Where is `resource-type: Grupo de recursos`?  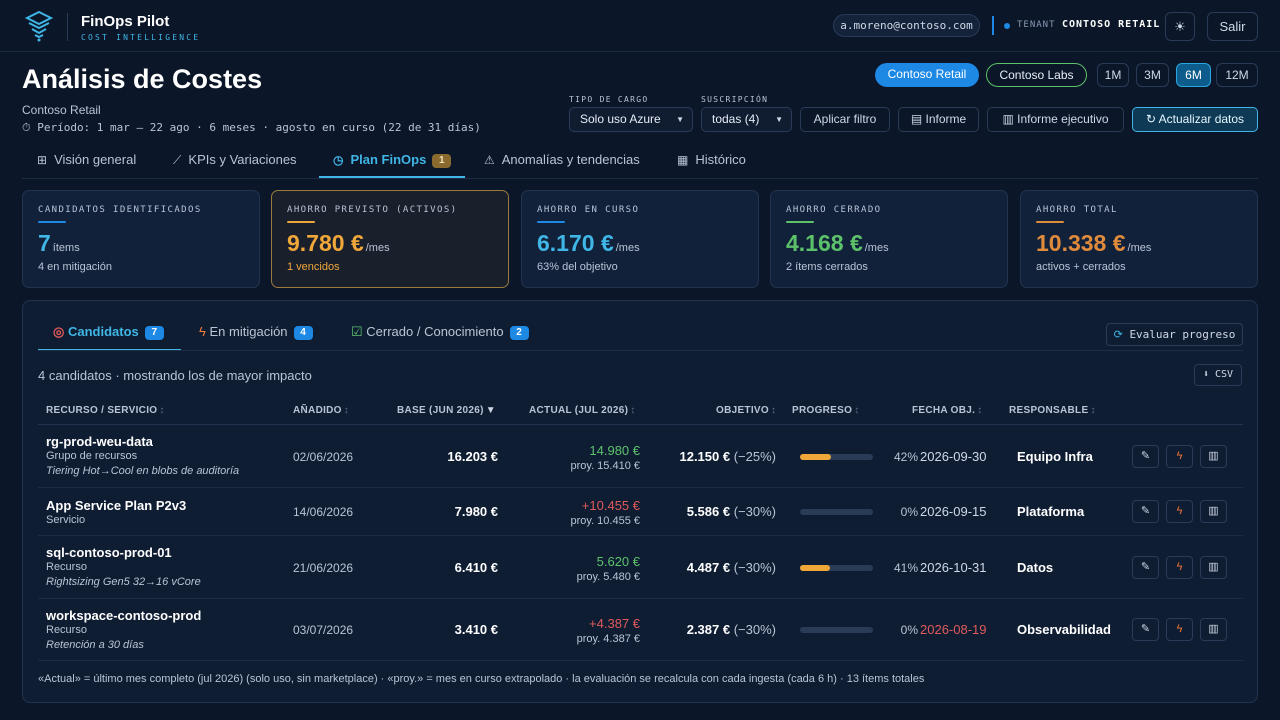 resource-type: Grupo de recursos is located at coordinates (91, 456).